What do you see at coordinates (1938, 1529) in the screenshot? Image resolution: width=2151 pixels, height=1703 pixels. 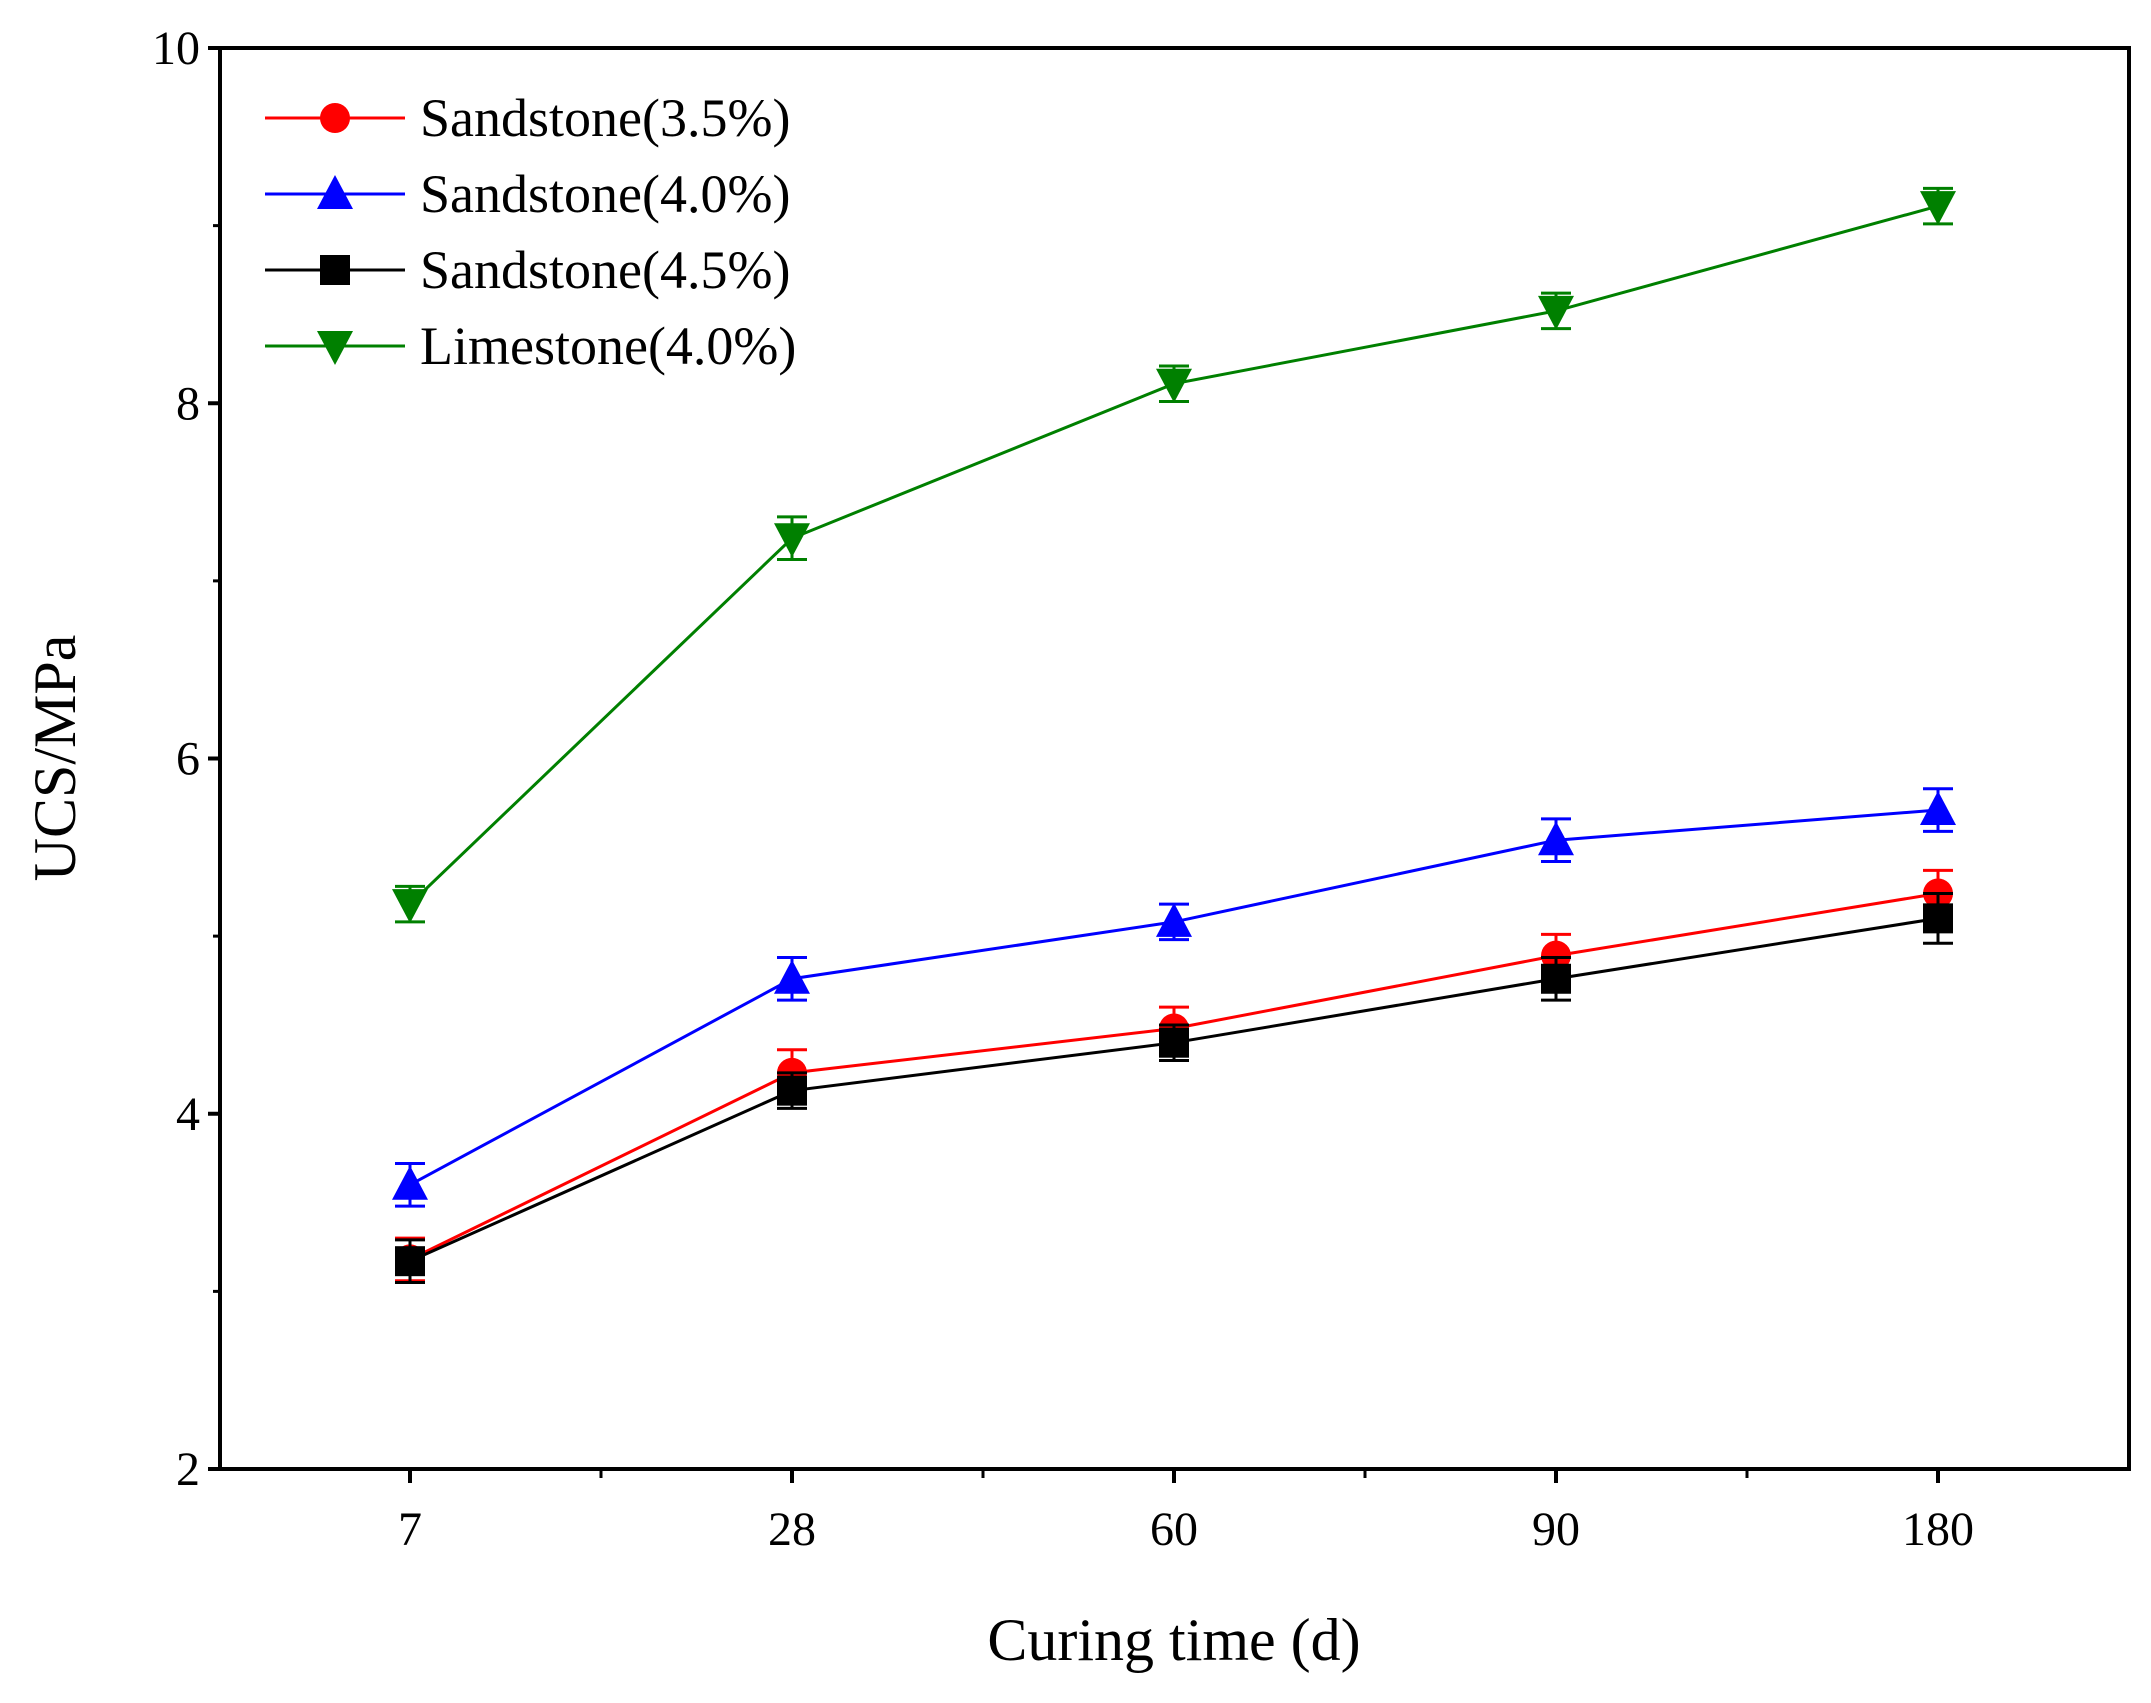 I see `x-tick-label: 180` at bounding box center [1938, 1529].